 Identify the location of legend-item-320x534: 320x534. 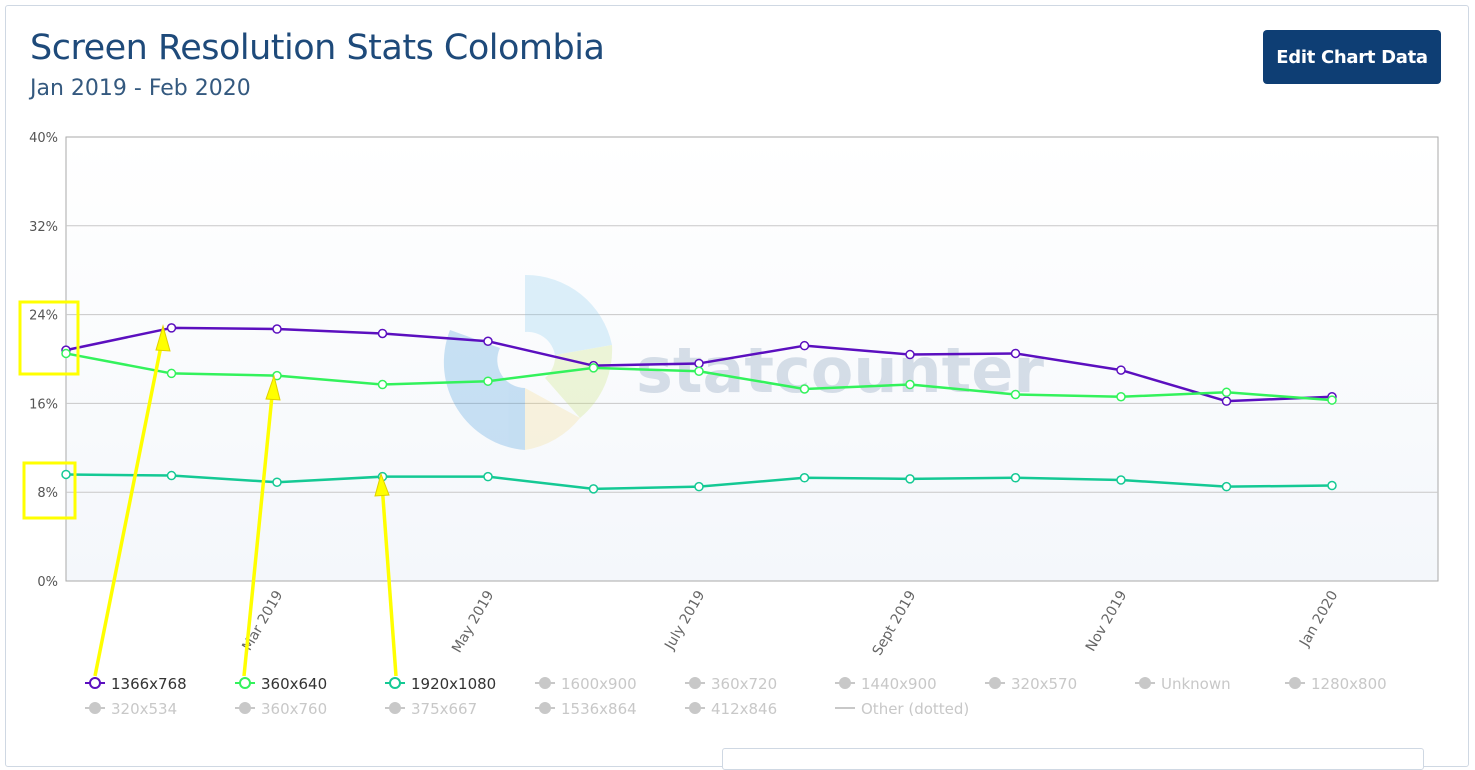
(131, 709).